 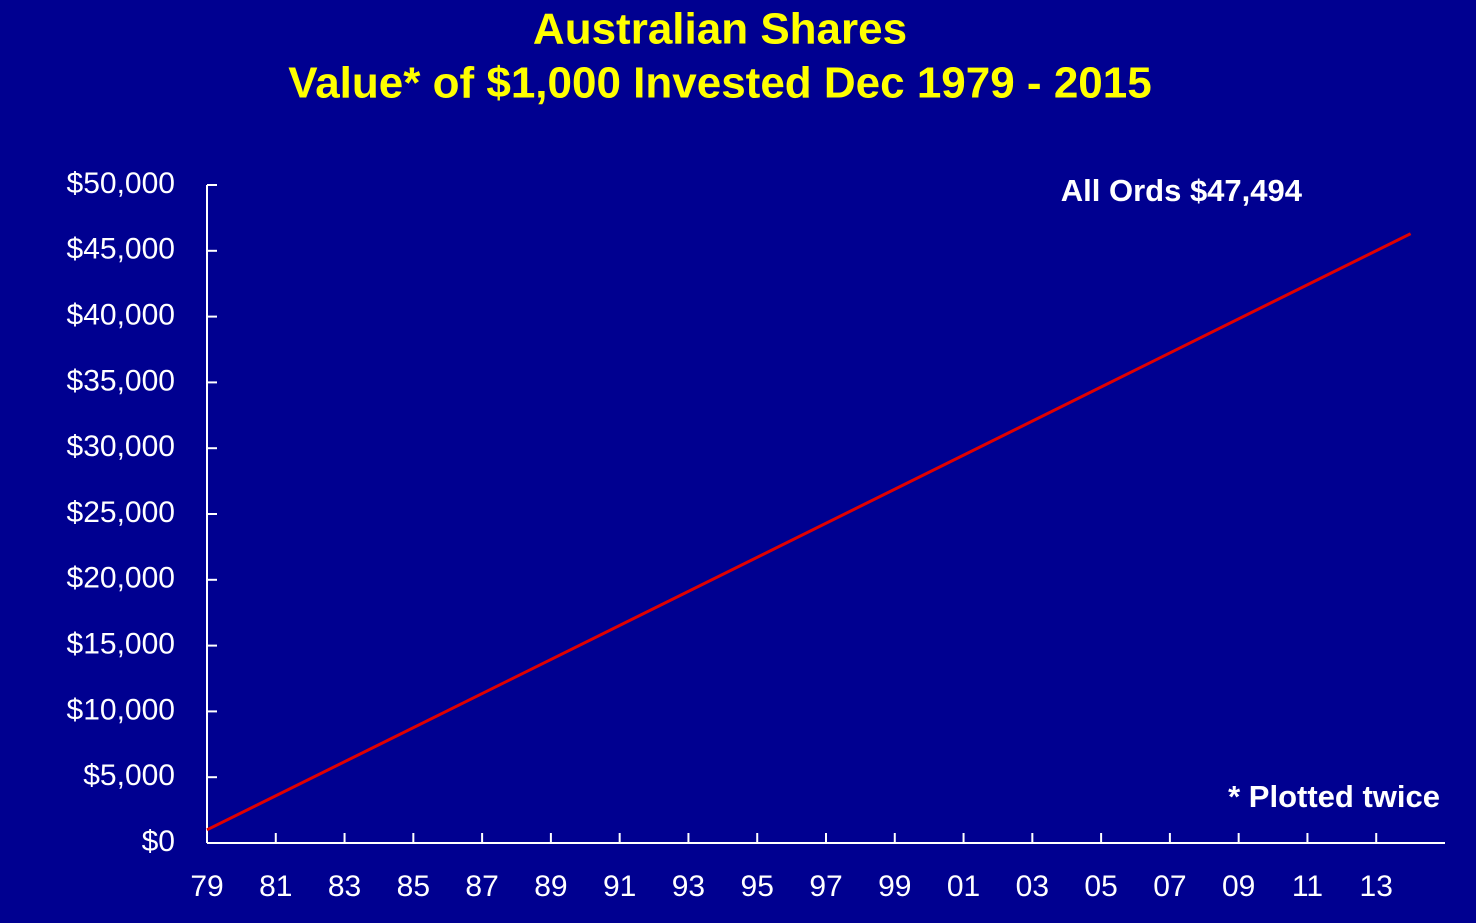 I want to click on x-tick-label: 87, so click(x=481, y=886).